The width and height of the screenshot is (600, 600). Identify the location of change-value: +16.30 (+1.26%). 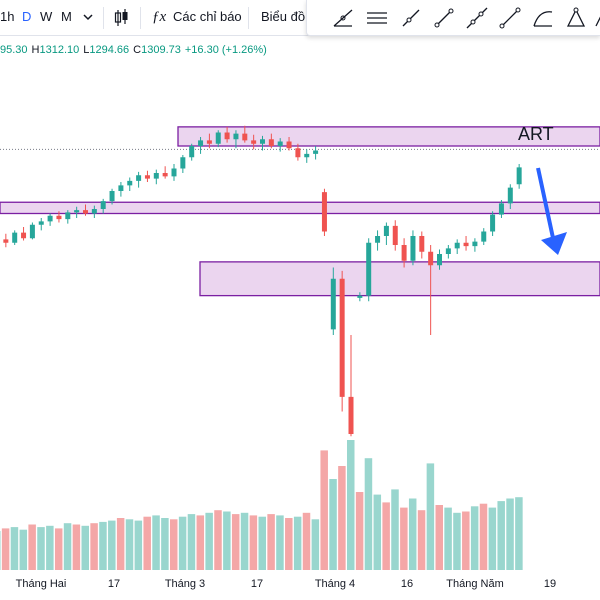
(225, 50).